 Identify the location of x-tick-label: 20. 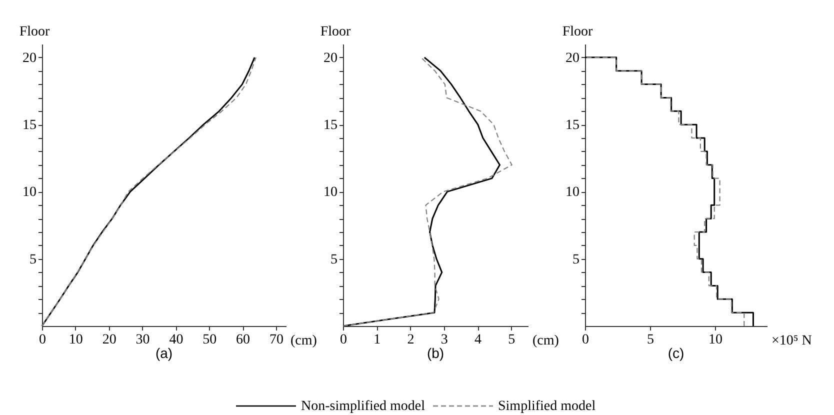
(109, 340).